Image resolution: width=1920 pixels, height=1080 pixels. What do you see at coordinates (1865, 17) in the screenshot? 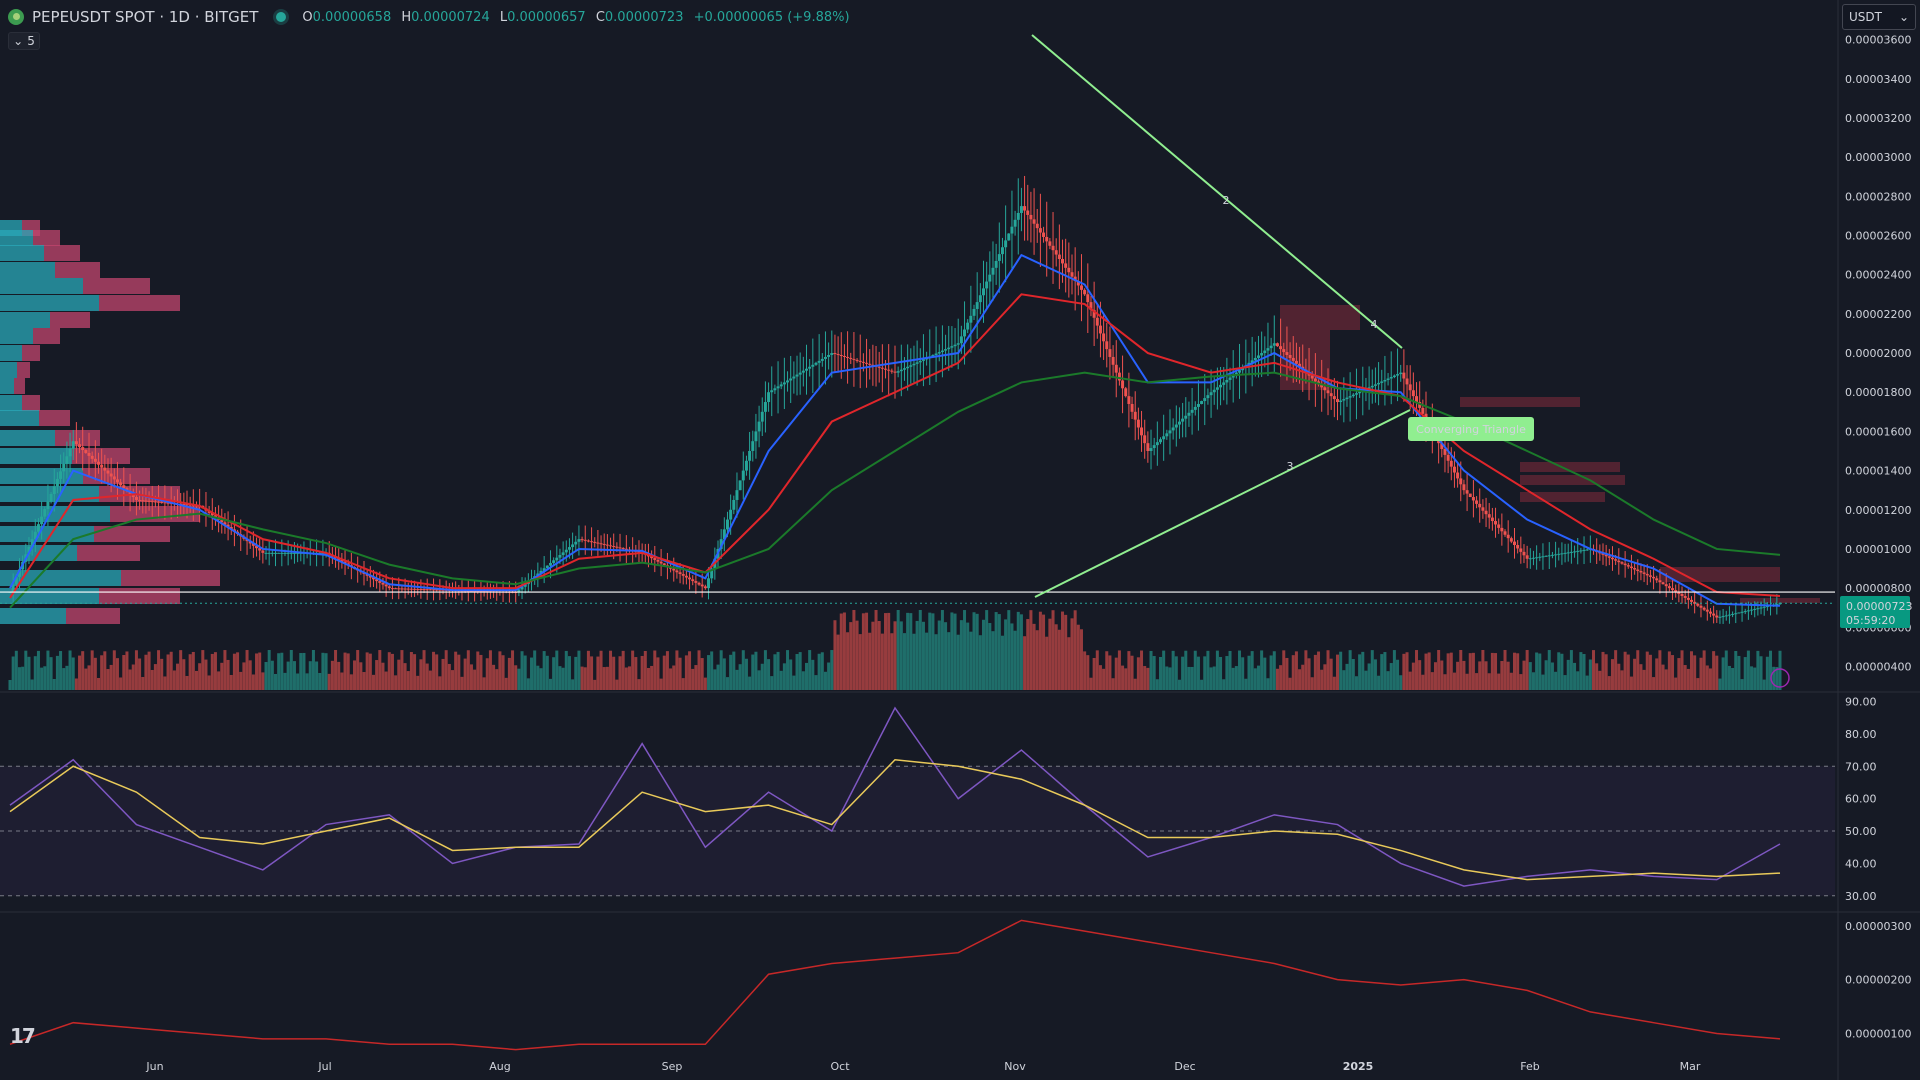
I see `currency-label: USDT` at bounding box center [1865, 17].